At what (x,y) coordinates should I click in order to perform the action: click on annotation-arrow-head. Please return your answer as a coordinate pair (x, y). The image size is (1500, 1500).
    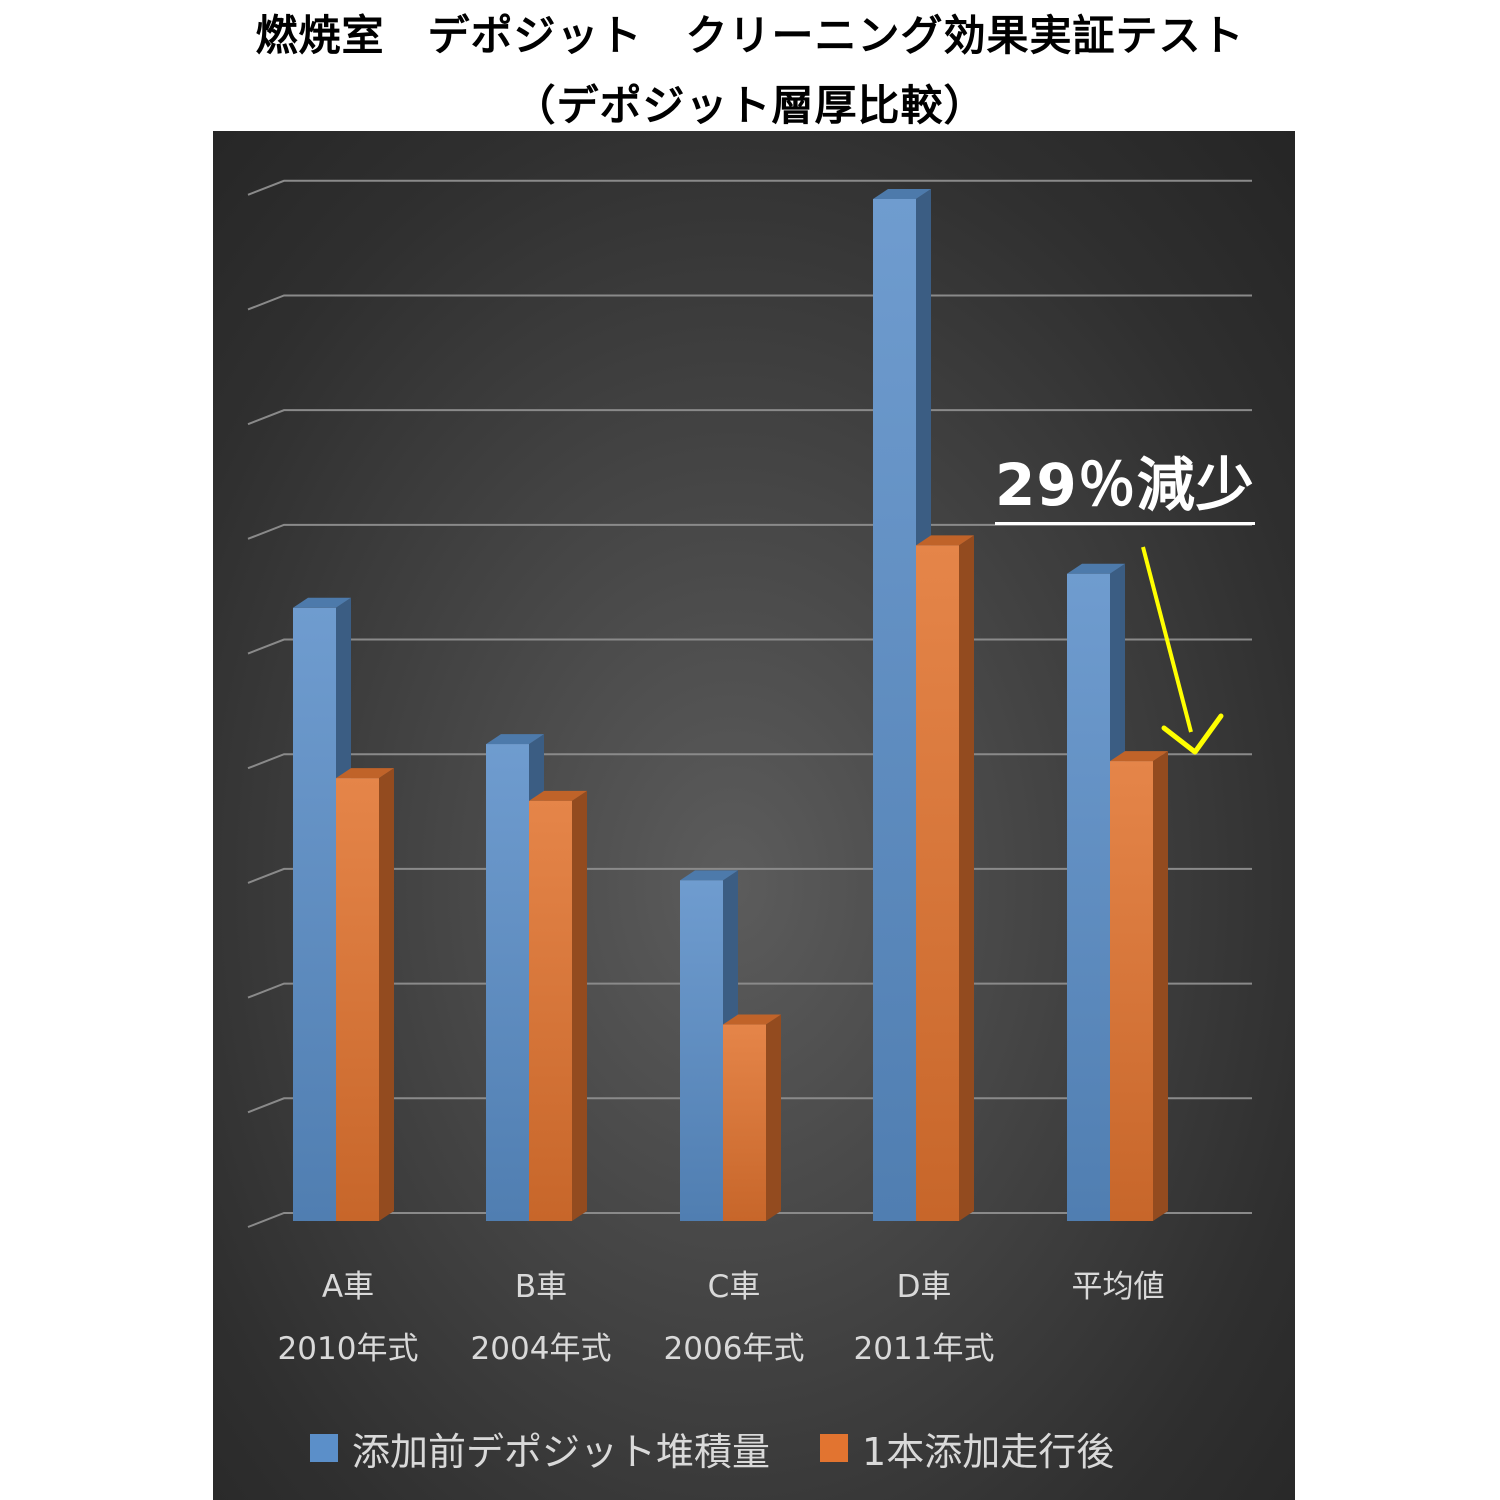
    Looking at the image, I should click on (1192, 734).